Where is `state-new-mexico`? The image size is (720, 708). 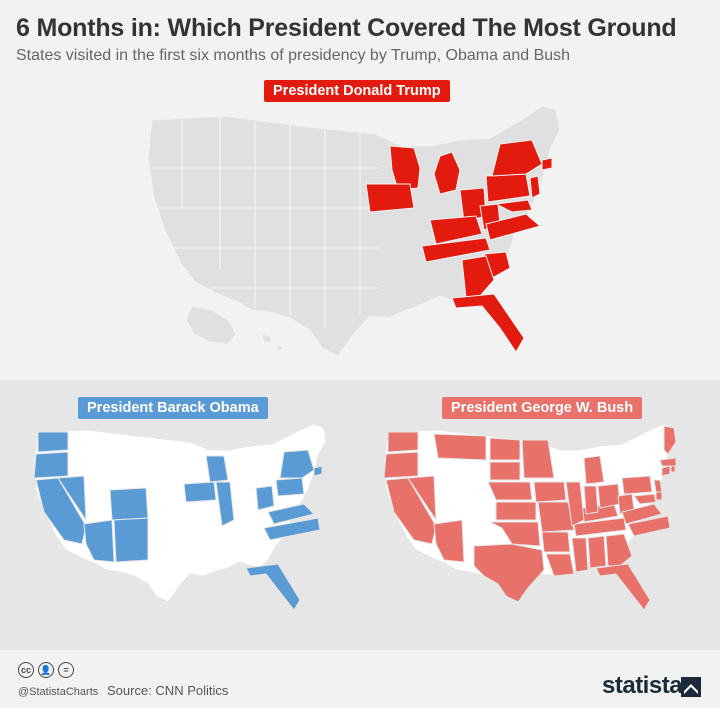 state-new-mexico is located at coordinates (131, 540).